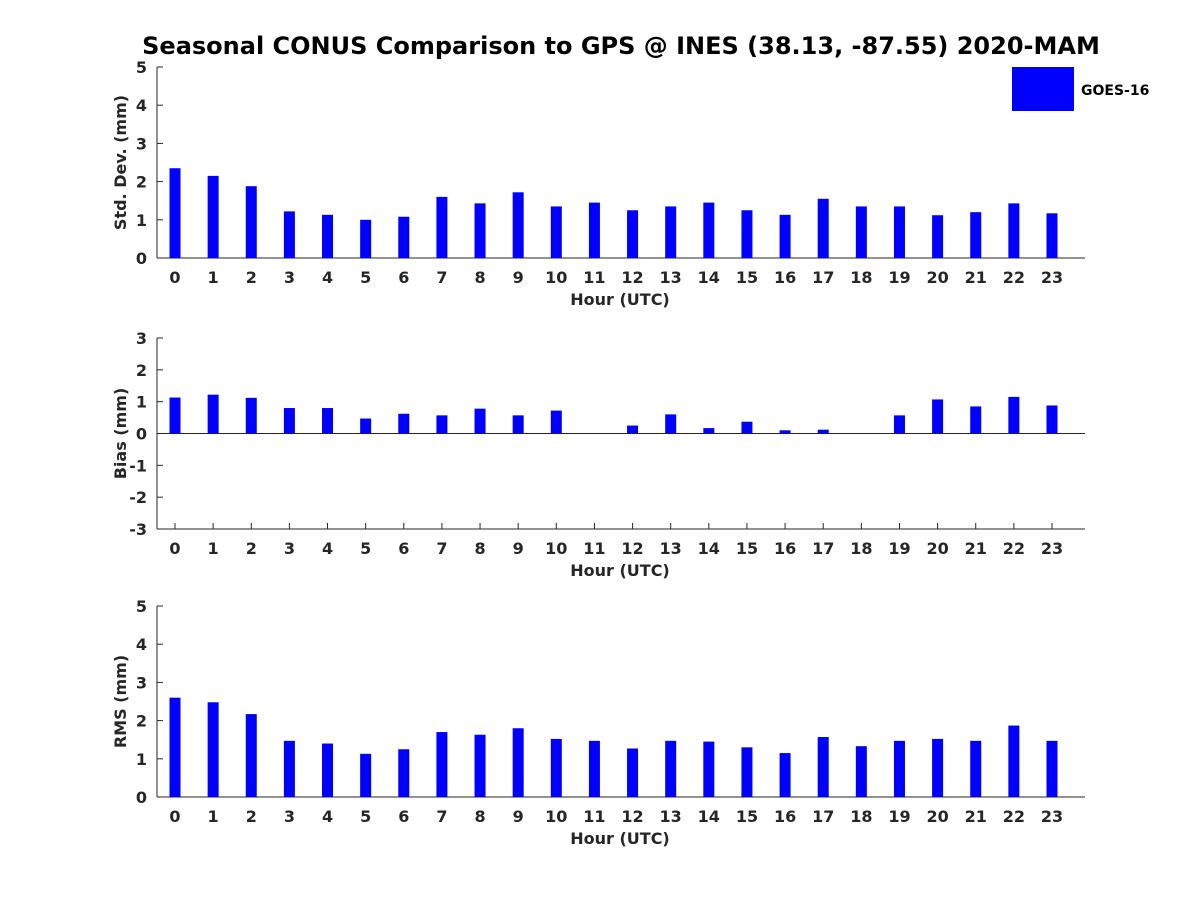 Image resolution: width=1200 pixels, height=900 pixels. I want to click on x-tick-label: 5, so click(365, 548).